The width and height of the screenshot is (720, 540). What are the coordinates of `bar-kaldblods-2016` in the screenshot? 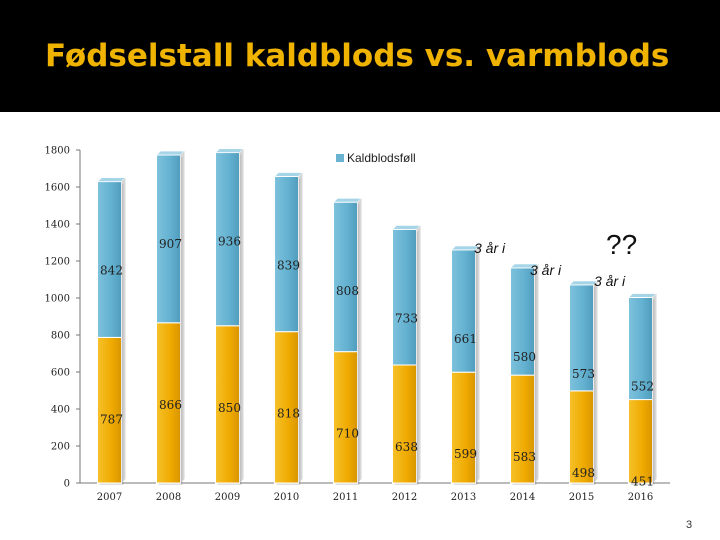 It's located at (640, 348).